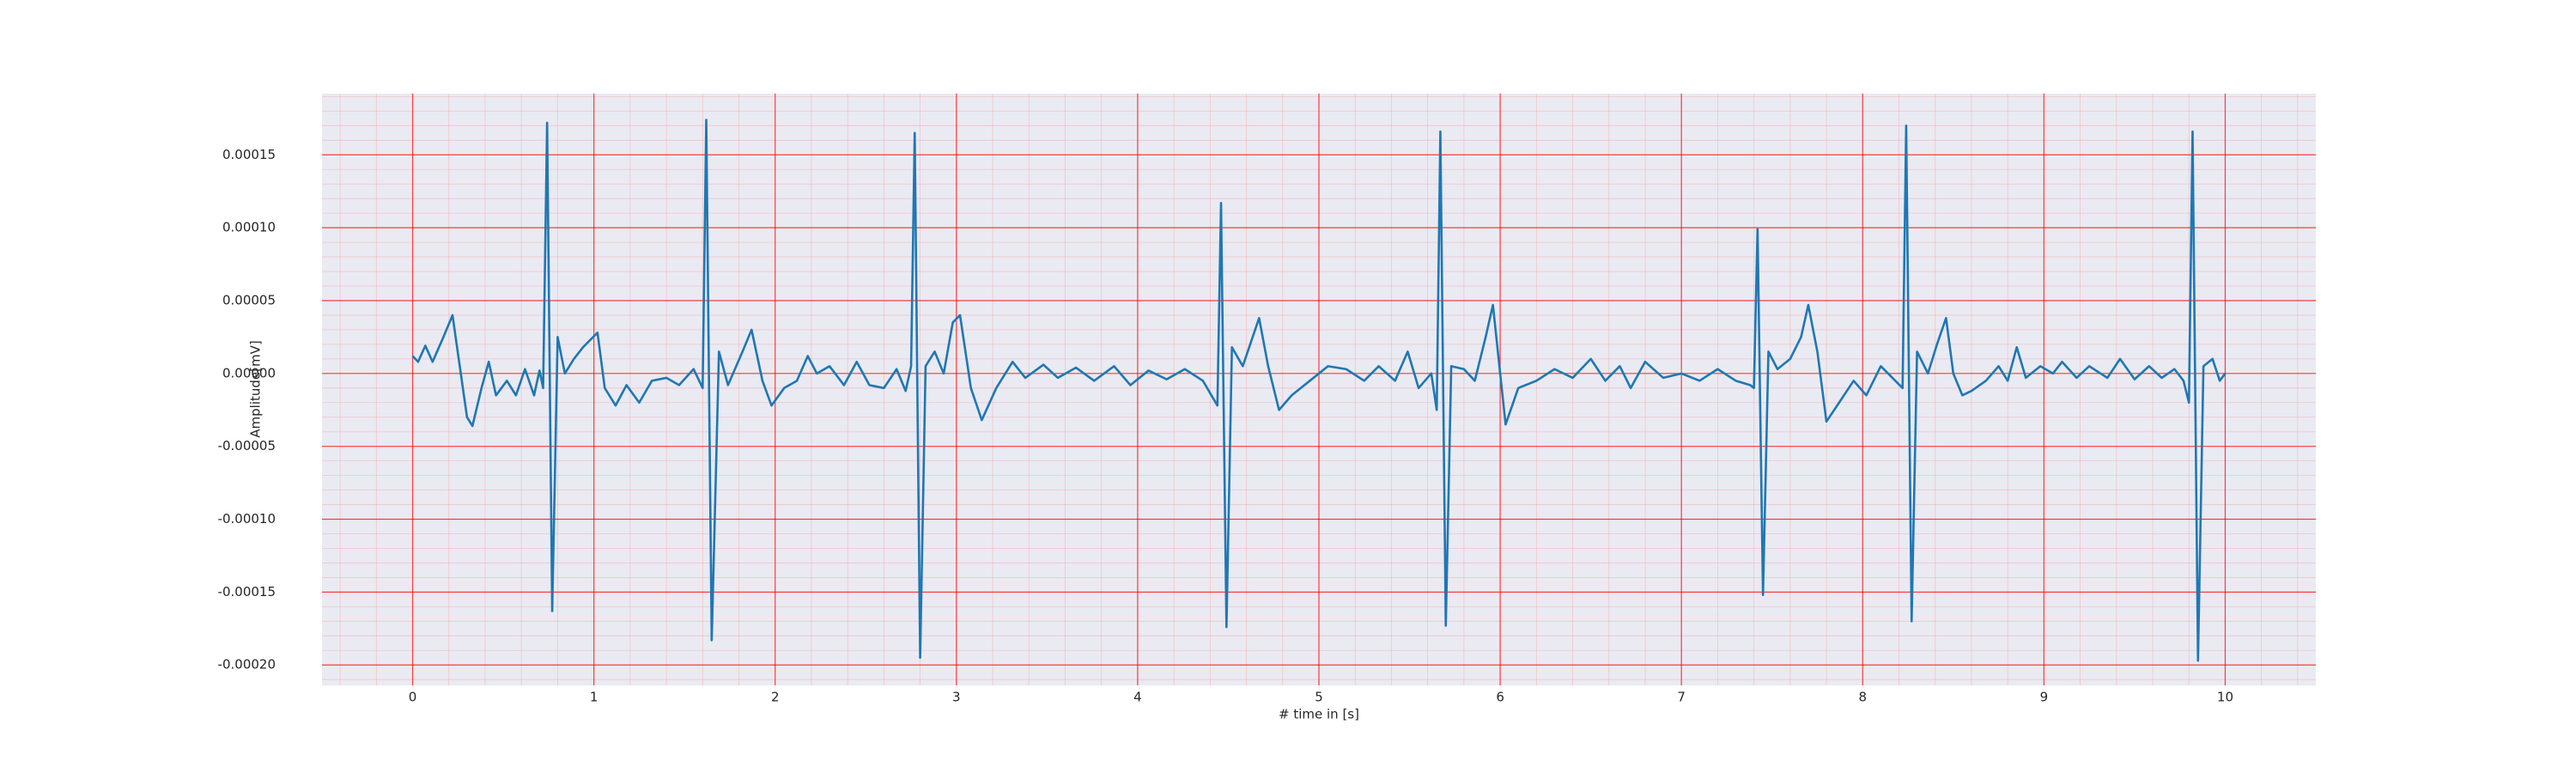 The height and width of the screenshot is (773, 2576). What do you see at coordinates (247, 665) in the screenshot?
I see `y-tick-label: -0.00020` at bounding box center [247, 665].